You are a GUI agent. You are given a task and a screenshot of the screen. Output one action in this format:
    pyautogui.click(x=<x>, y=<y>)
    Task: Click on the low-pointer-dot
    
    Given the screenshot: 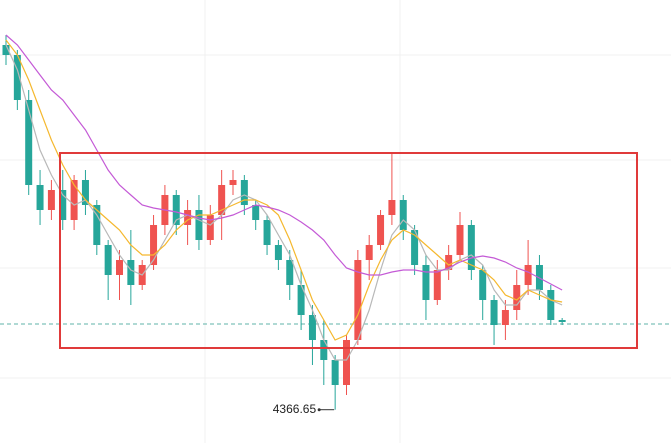 What is the action you would take?
    pyautogui.click(x=319, y=410)
    